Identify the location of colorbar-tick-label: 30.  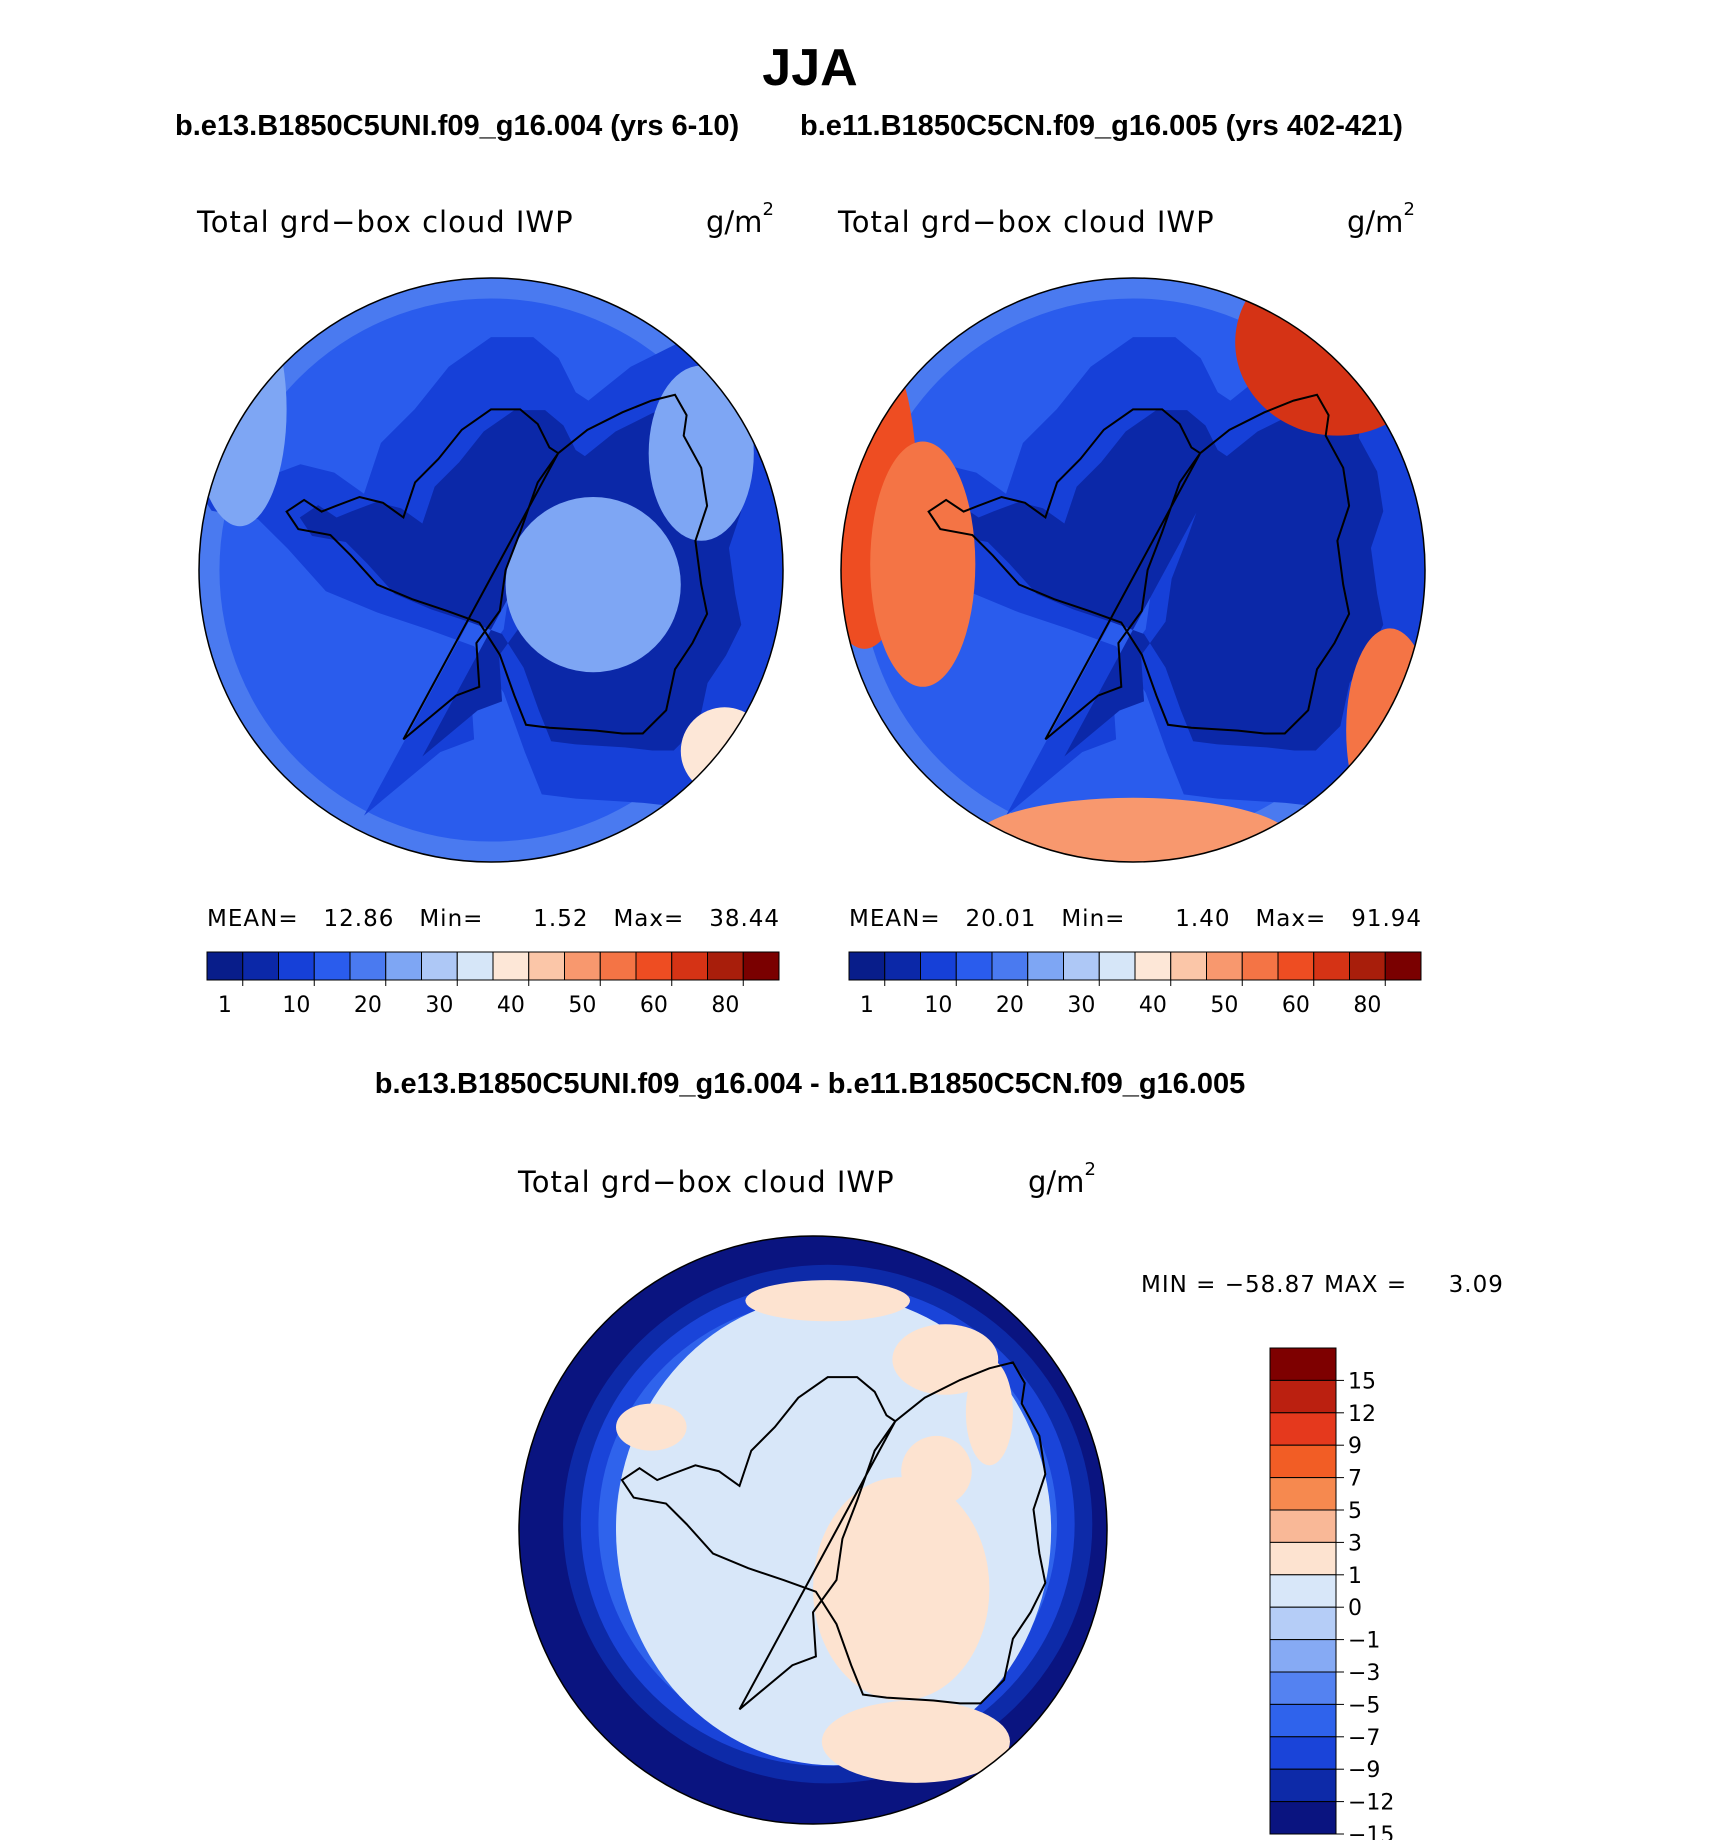
(439, 1005).